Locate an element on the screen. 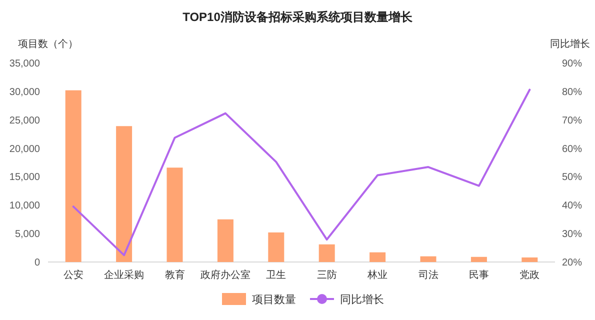 The image size is (595, 320). y2-axis-title: 同比增长 is located at coordinates (570, 44).